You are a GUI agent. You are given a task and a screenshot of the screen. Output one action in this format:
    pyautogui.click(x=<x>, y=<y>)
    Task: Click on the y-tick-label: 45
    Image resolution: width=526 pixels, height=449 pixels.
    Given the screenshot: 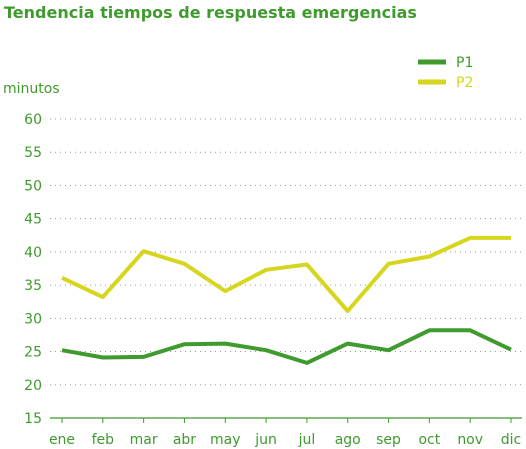 What is the action you would take?
    pyautogui.click(x=33, y=220)
    